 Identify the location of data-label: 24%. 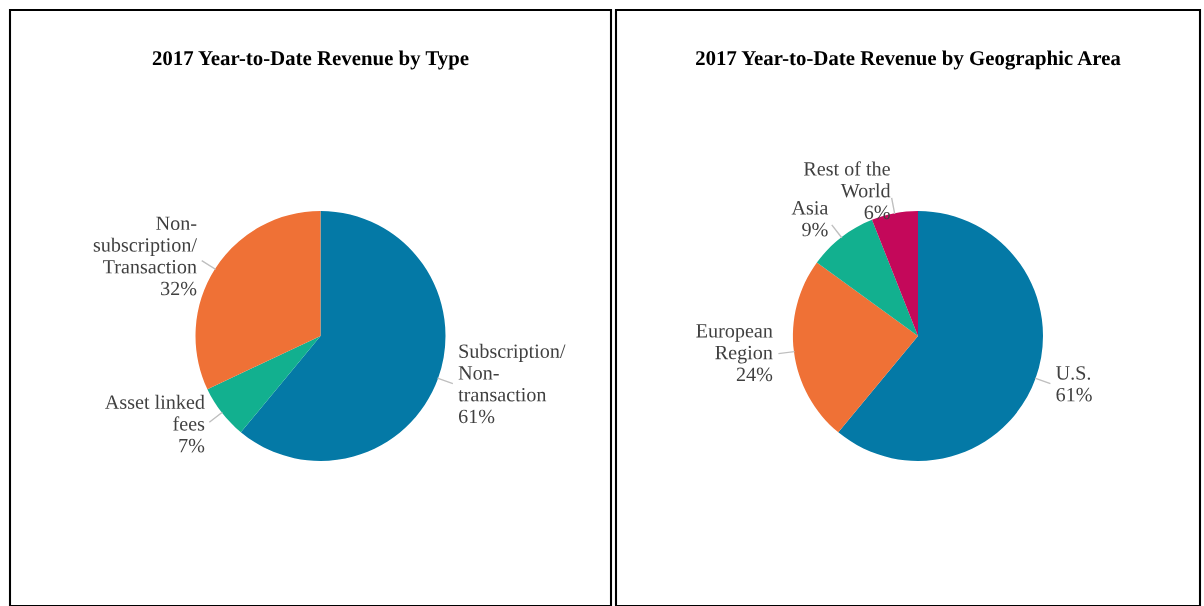
(754, 374).